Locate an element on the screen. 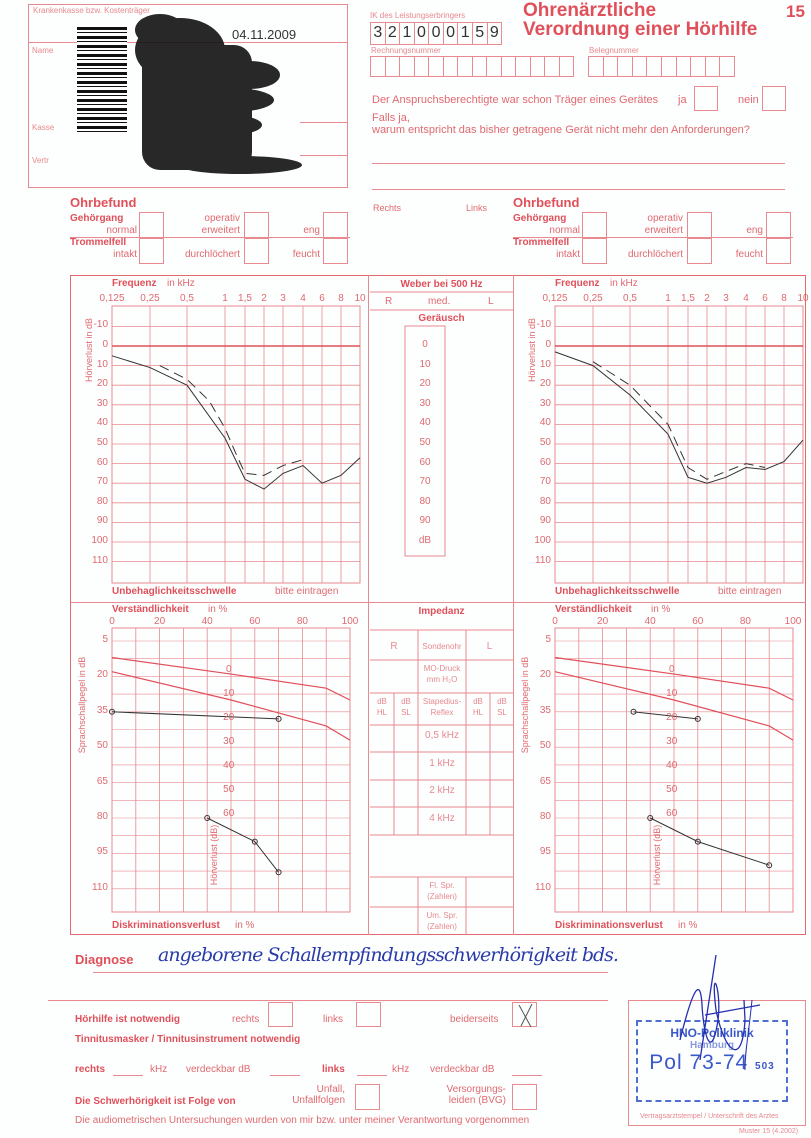  muster-label: Muster 15 (4.2002) is located at coordinates (769, 1131).